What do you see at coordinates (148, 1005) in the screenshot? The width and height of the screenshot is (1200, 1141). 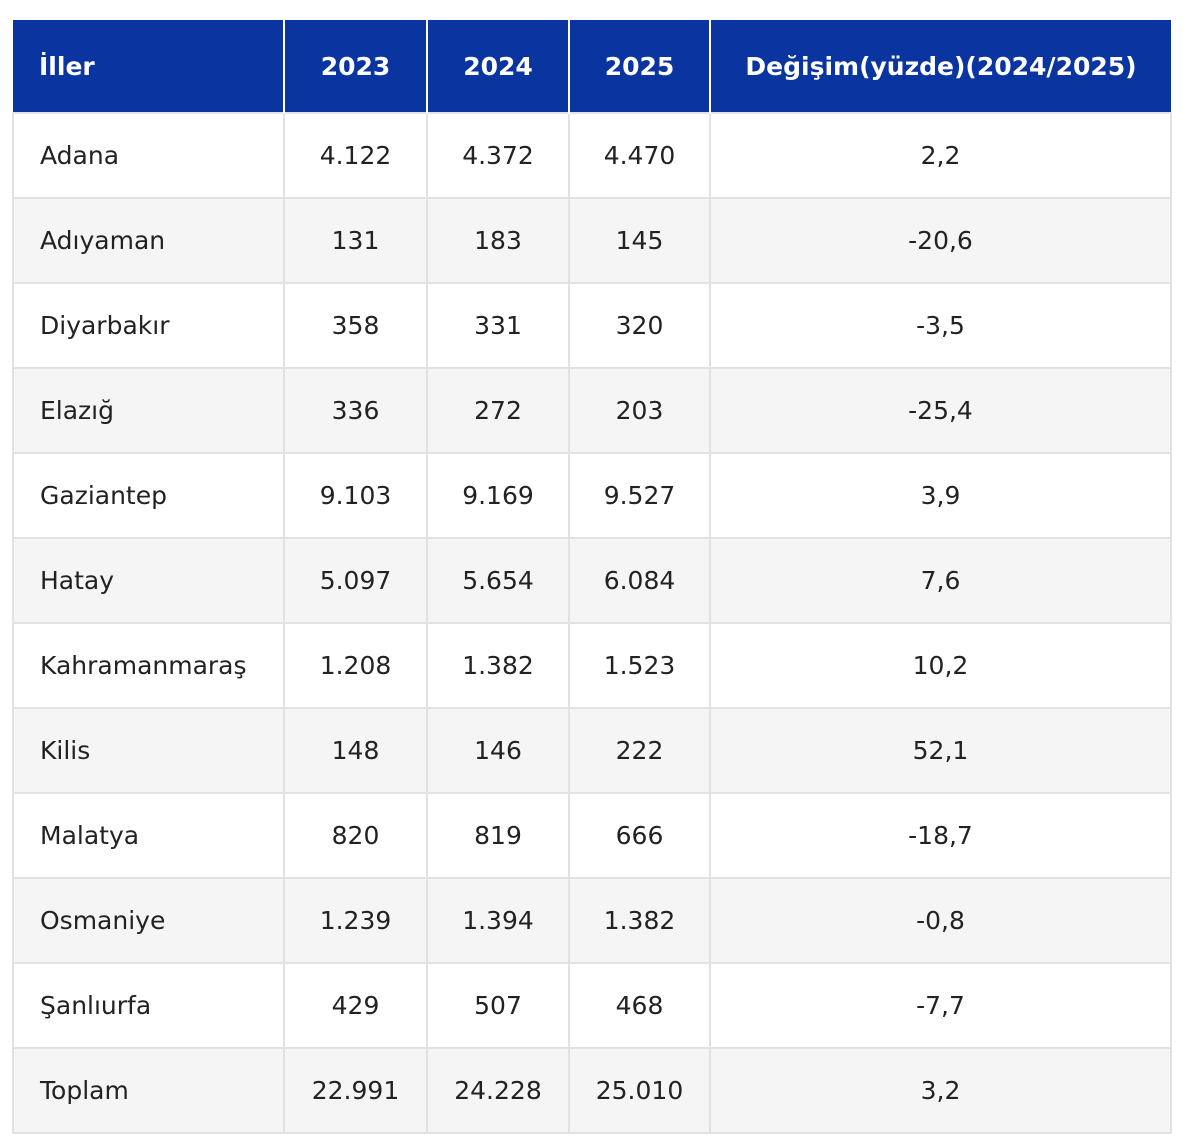 I see `province-cell: Şanlıurfa` at bounding box center [148, 1005].